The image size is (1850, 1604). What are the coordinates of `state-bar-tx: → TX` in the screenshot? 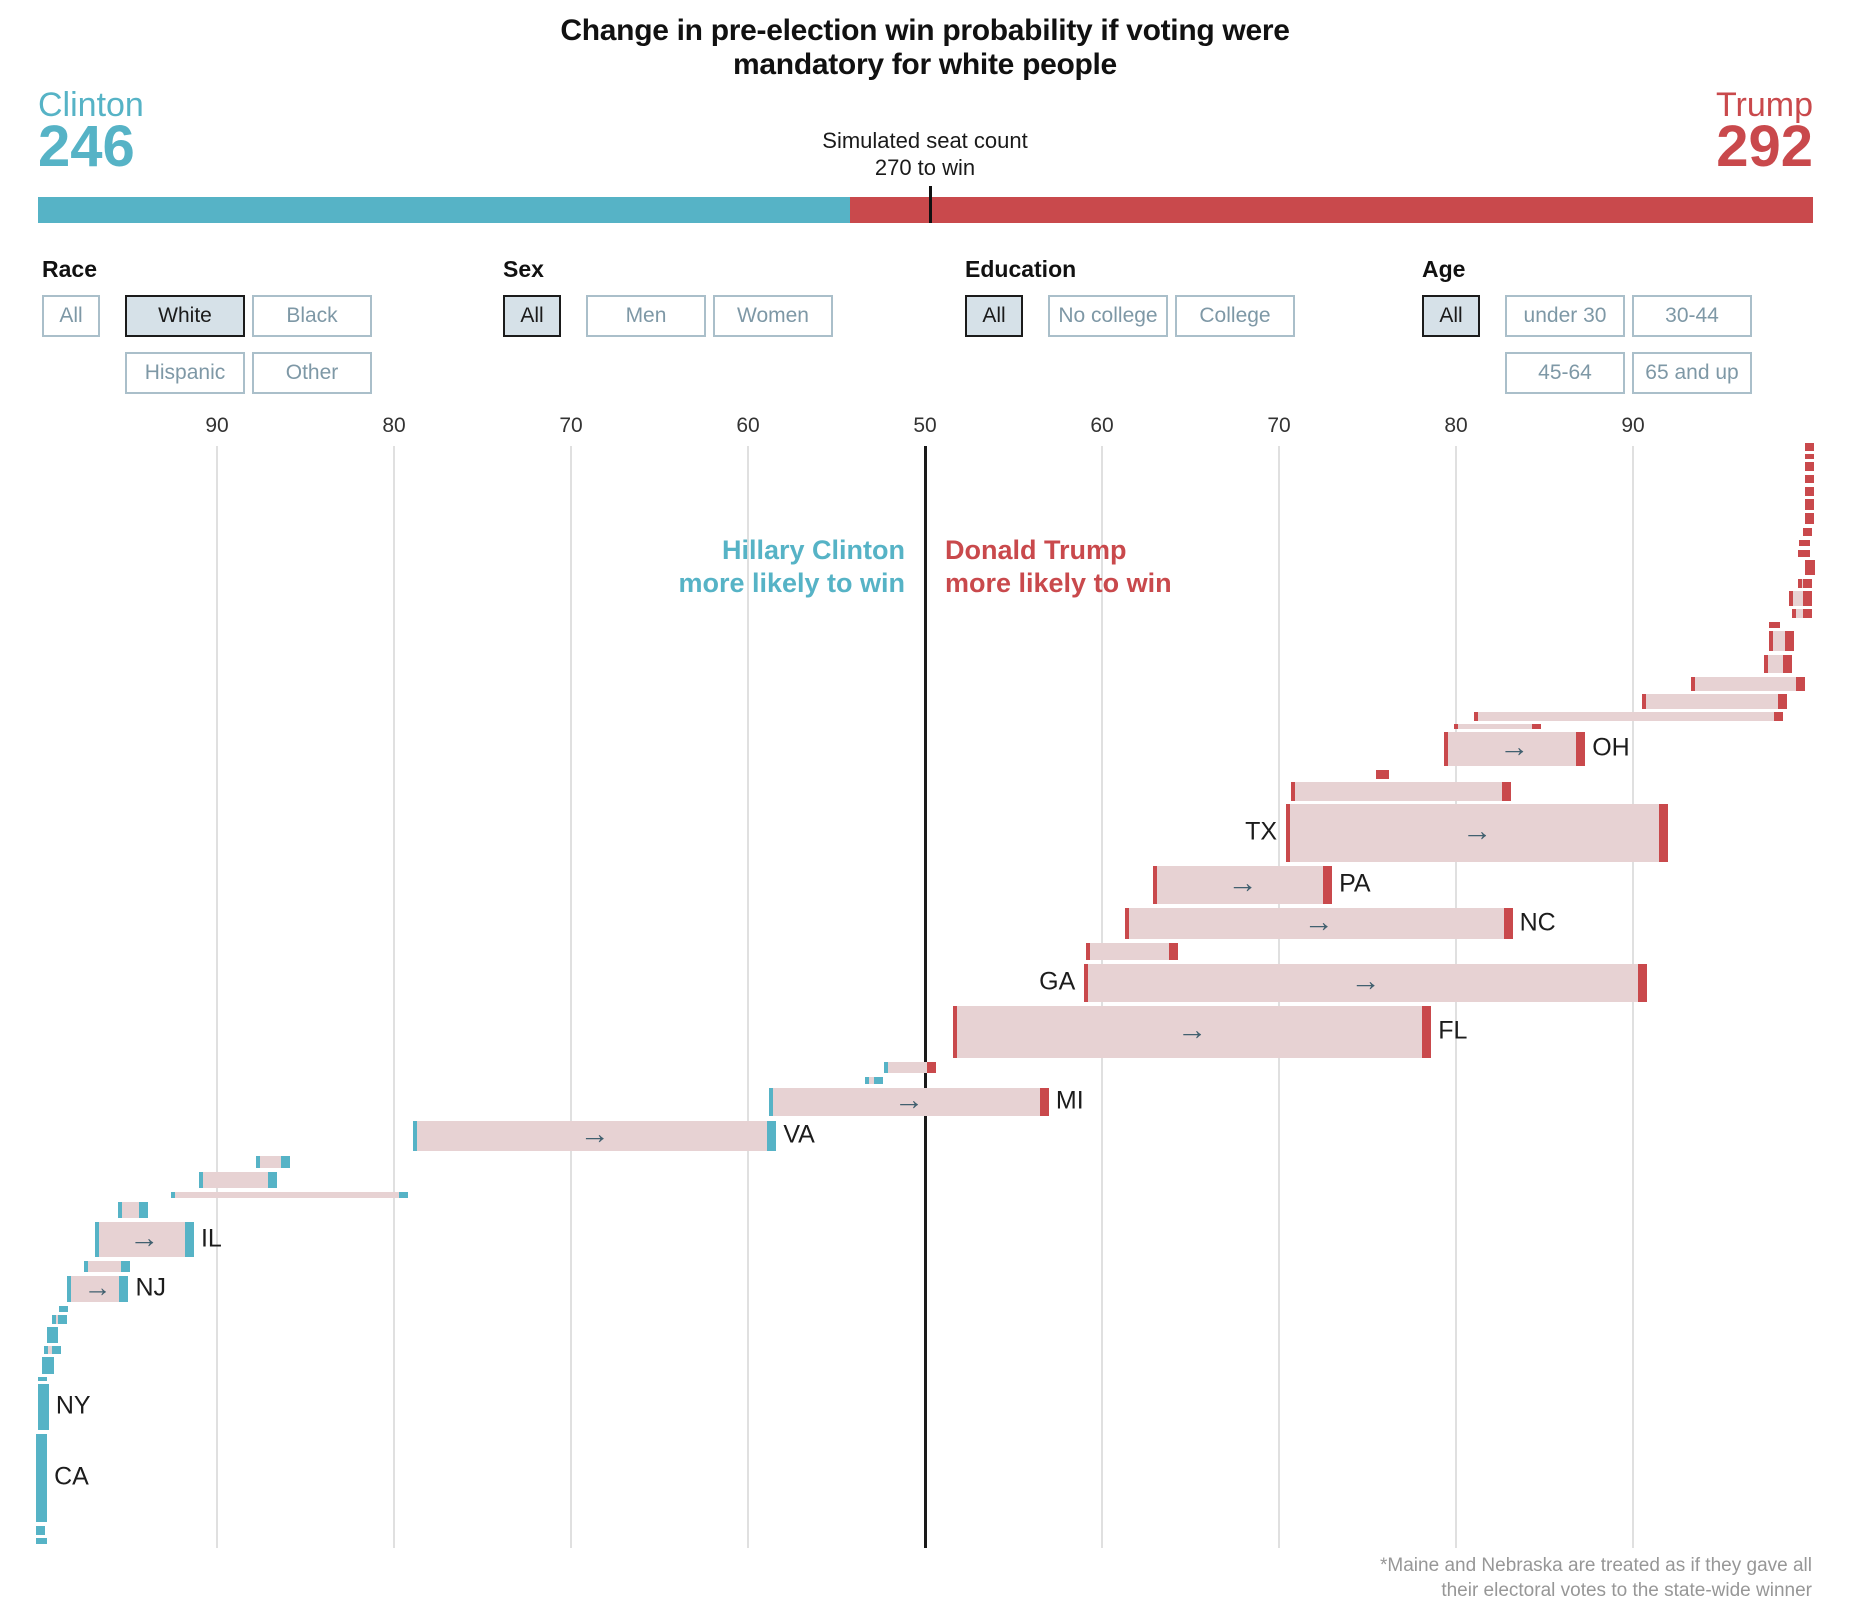 It's located at (1457, 833).